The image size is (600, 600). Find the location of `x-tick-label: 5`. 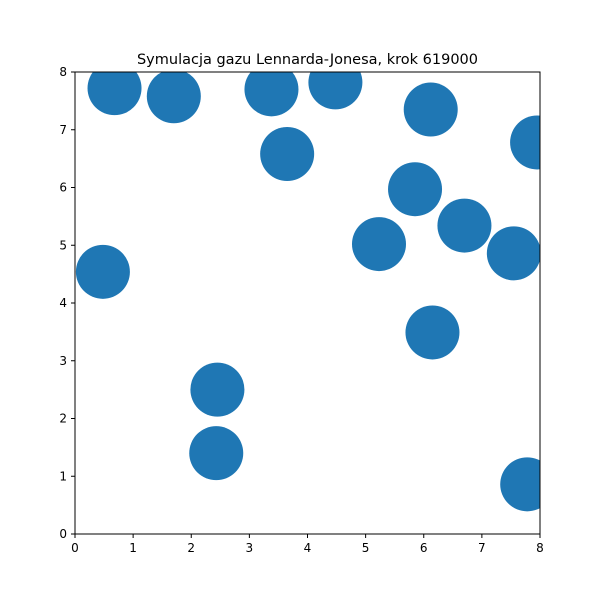

x-tick-label: 5 is located at coordinates (366, 548).